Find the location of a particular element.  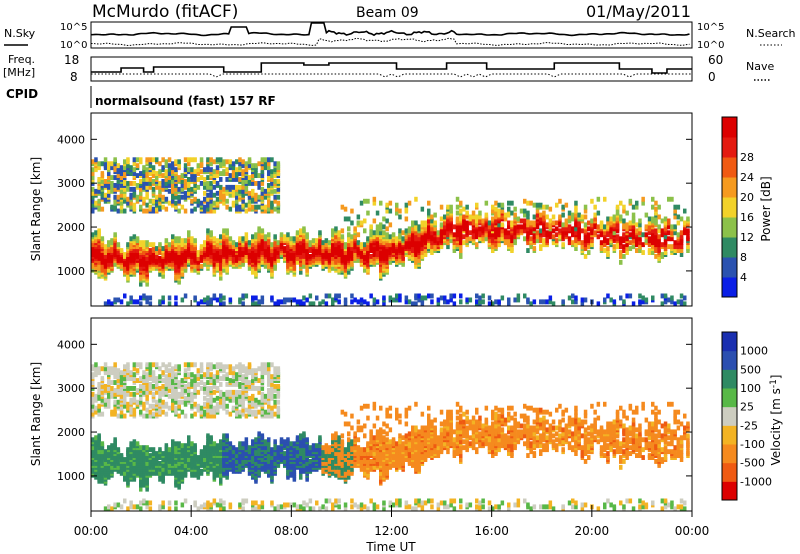

freq-strip: Freq. [MHz] 18 8 Nave 60 0 is located at coordinates (388, 68).